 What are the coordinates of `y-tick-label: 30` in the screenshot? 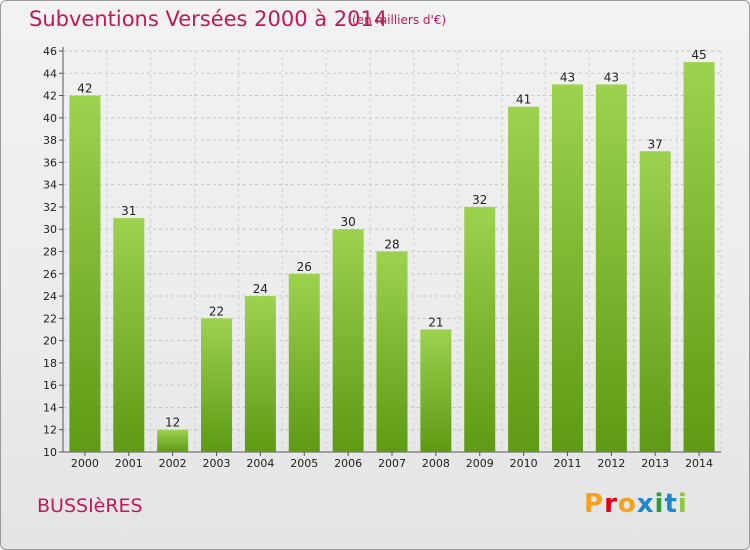 It's located at (50, 229).